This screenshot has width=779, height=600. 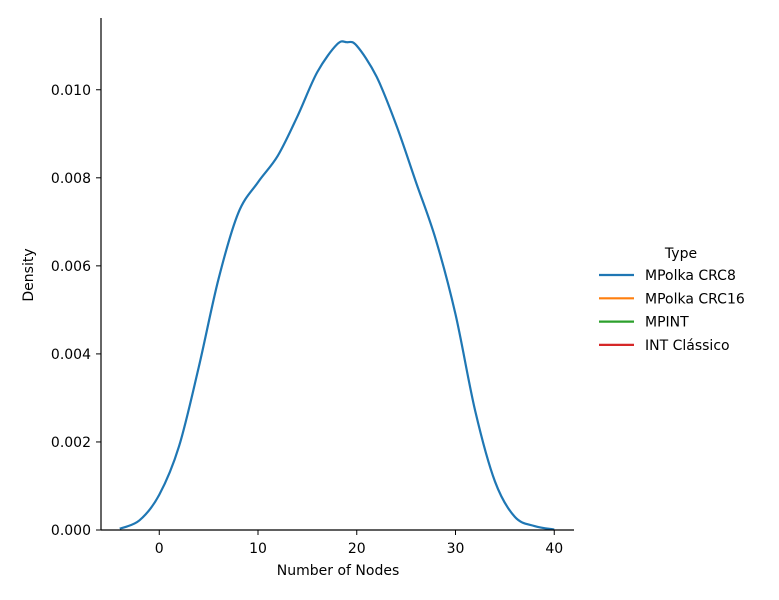 I want to click on x-tick-label: 0, so click(x=159, y=549).